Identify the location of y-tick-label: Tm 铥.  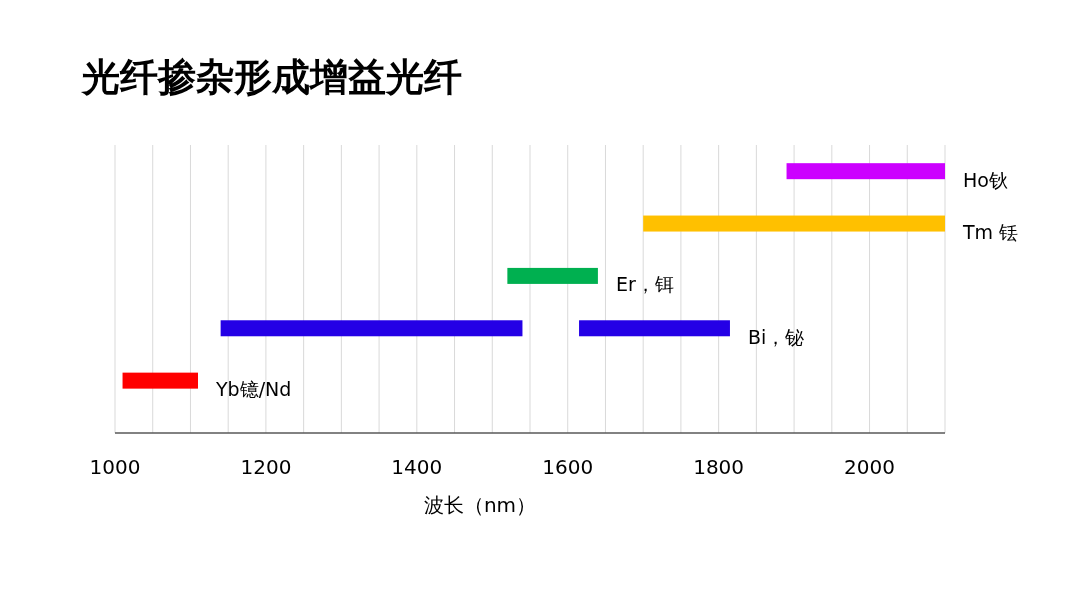
(990, 232).